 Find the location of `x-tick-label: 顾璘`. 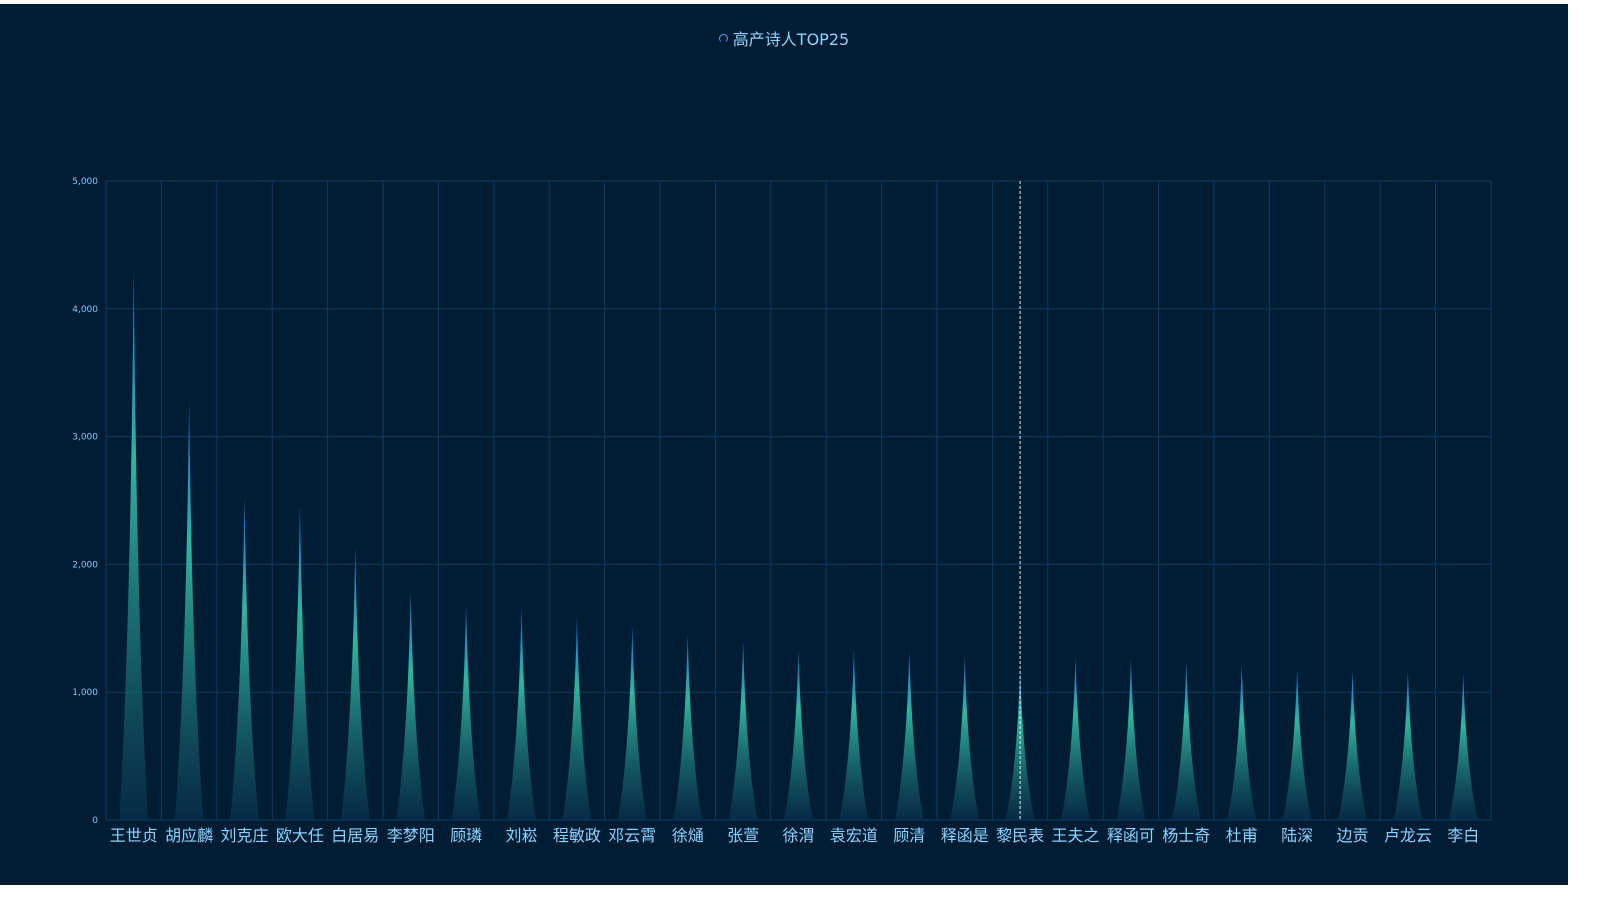

x-tick-label: 顾璘 is located at coordinates (466, 835).